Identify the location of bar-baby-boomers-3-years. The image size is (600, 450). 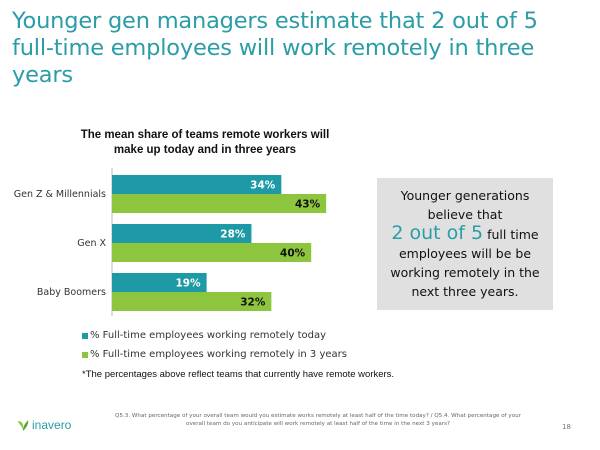
(192, 301).